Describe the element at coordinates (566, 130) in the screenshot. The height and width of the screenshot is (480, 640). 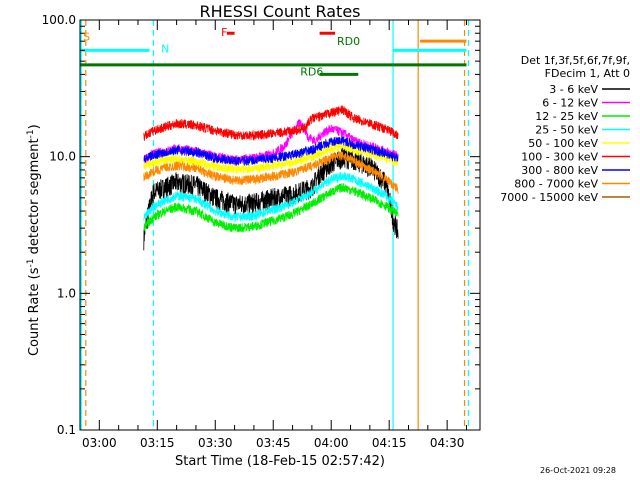
I see `legend-label: 25 - 50 keV` at that location.